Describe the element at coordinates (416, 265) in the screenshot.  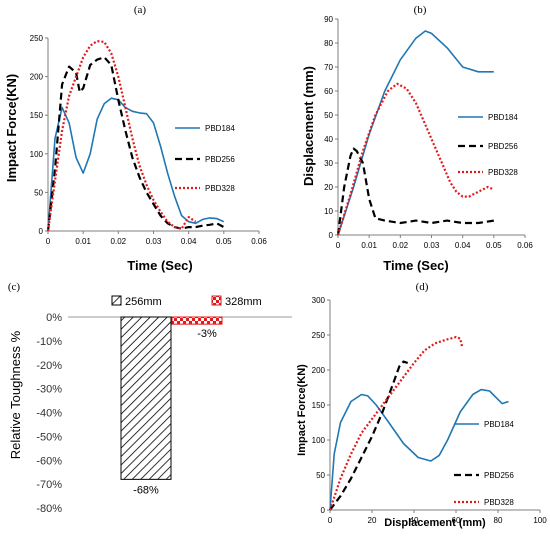
I see `panel-b-x-title: Time (Sec)` at that location.